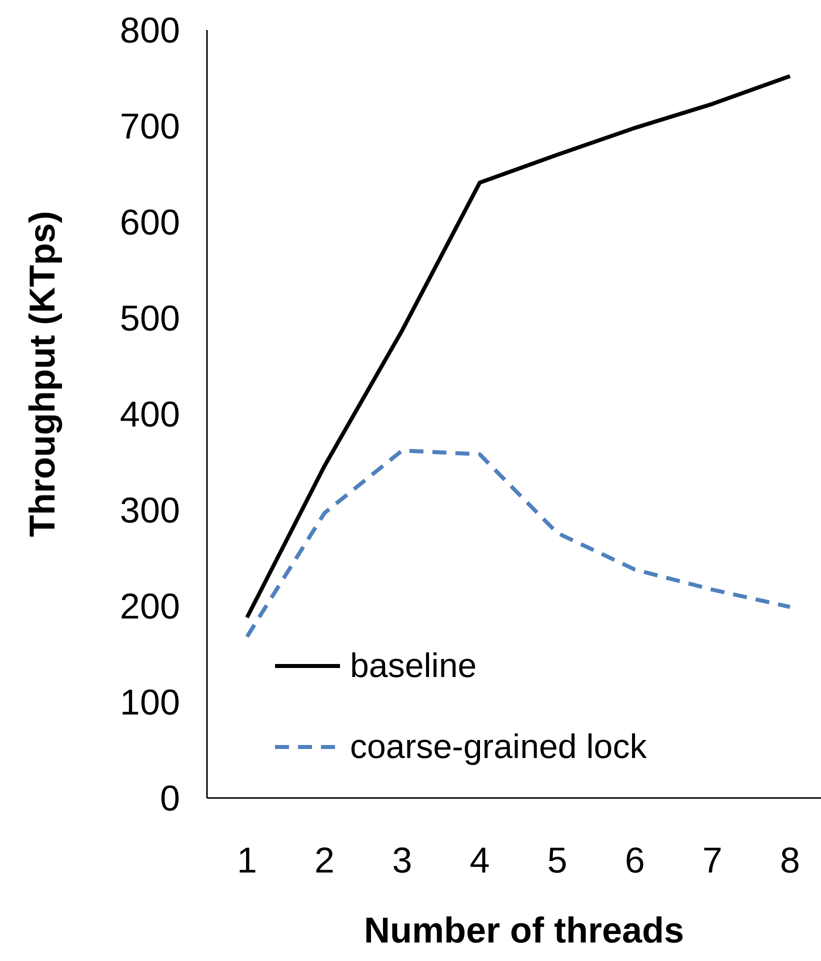 The image size is (821, 961). What do you see at coordinates (170, 798) in the screenshot?
I see `y-tick-label: 0` at bounding box center [170, 798].